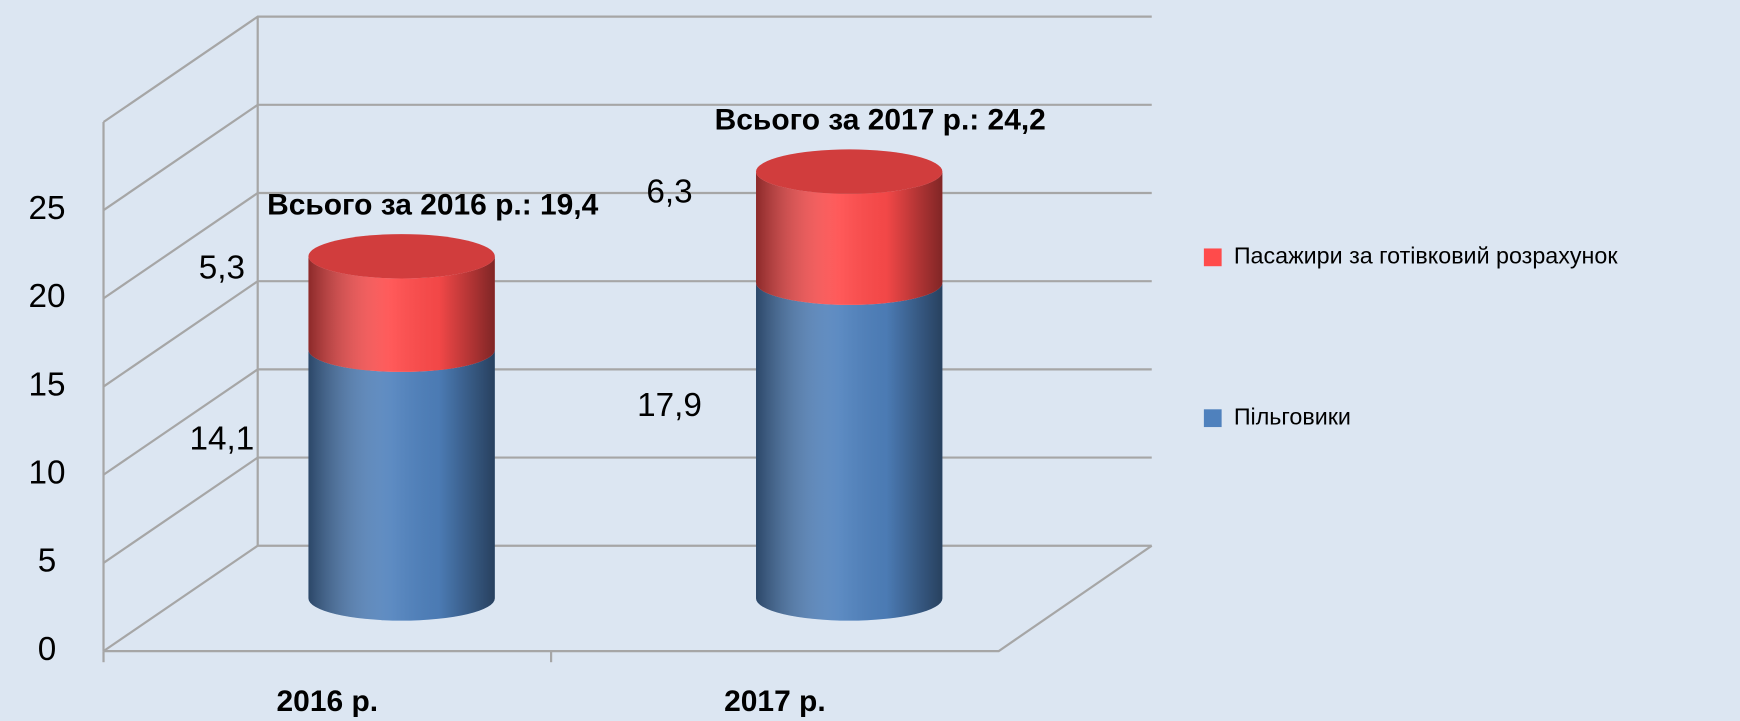 The width and height of the screenshot is (1740, 721). What do you see at coordinates (46, 473) in the screenshot?
I see `y-tick-label: 10` at bounding box center [46, 473].